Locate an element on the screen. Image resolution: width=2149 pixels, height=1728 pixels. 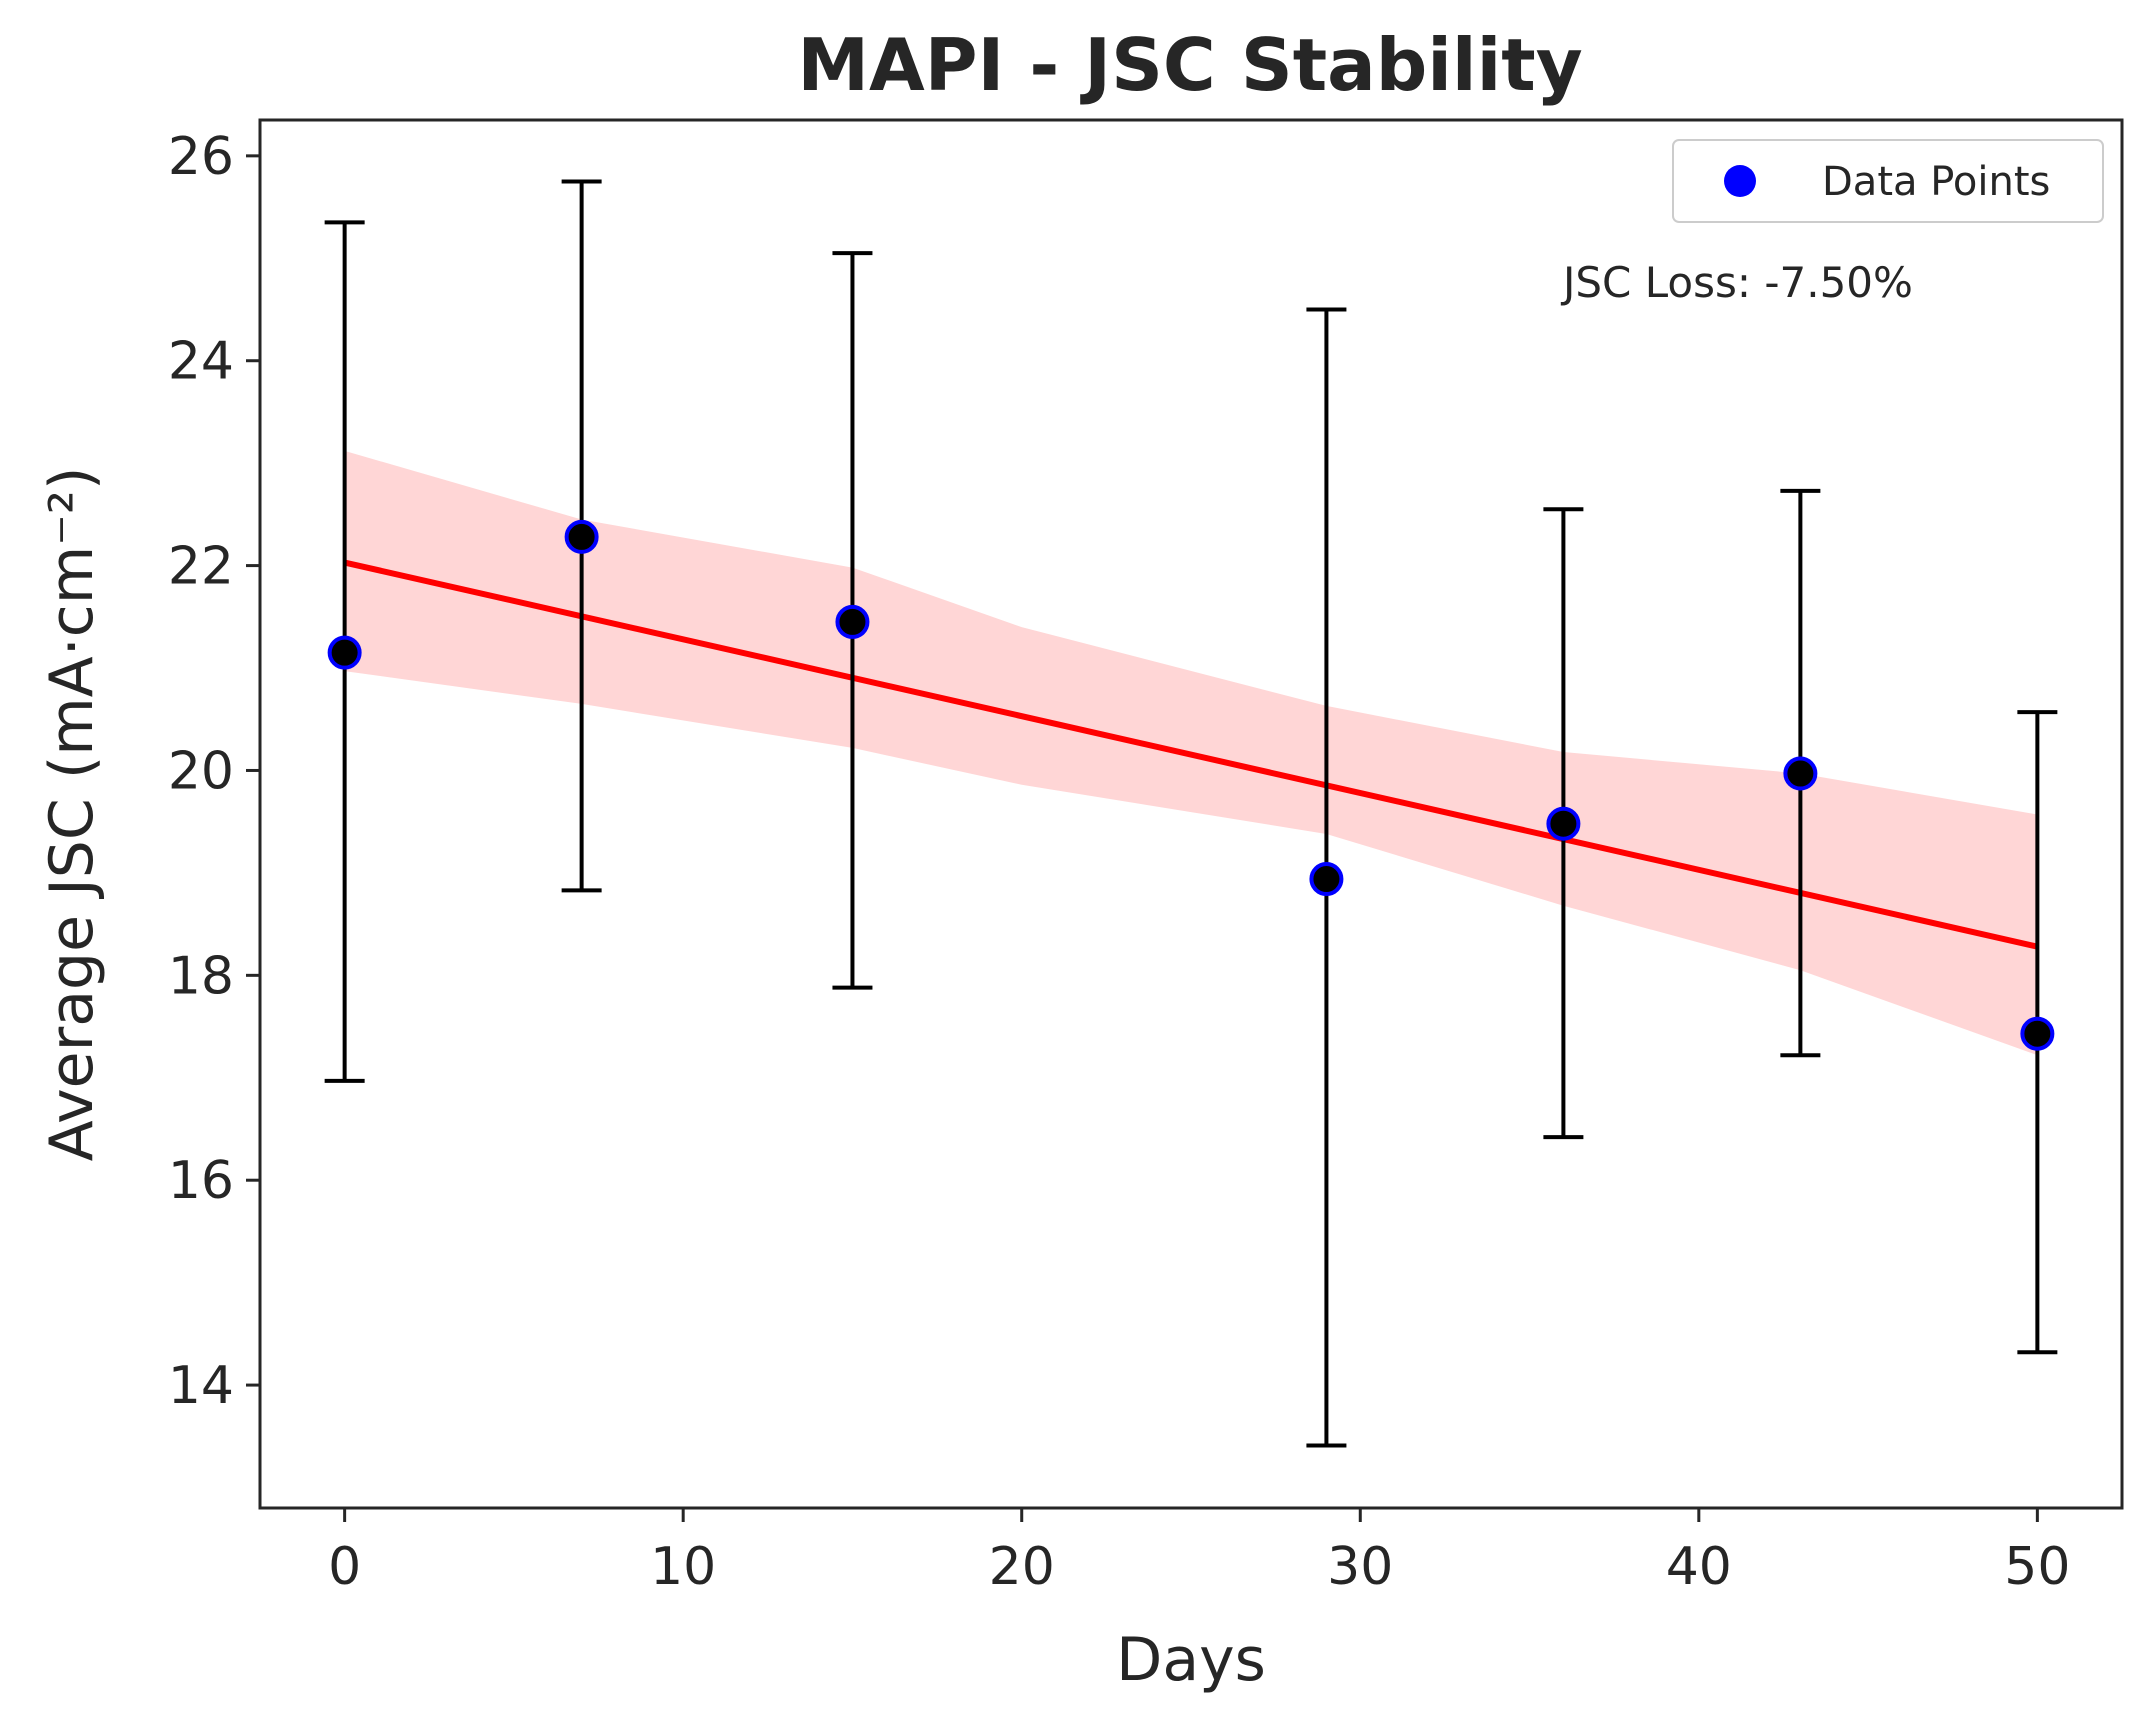
chart-title: MAPI - JSC Stability is located at coordinates (1189, 65).